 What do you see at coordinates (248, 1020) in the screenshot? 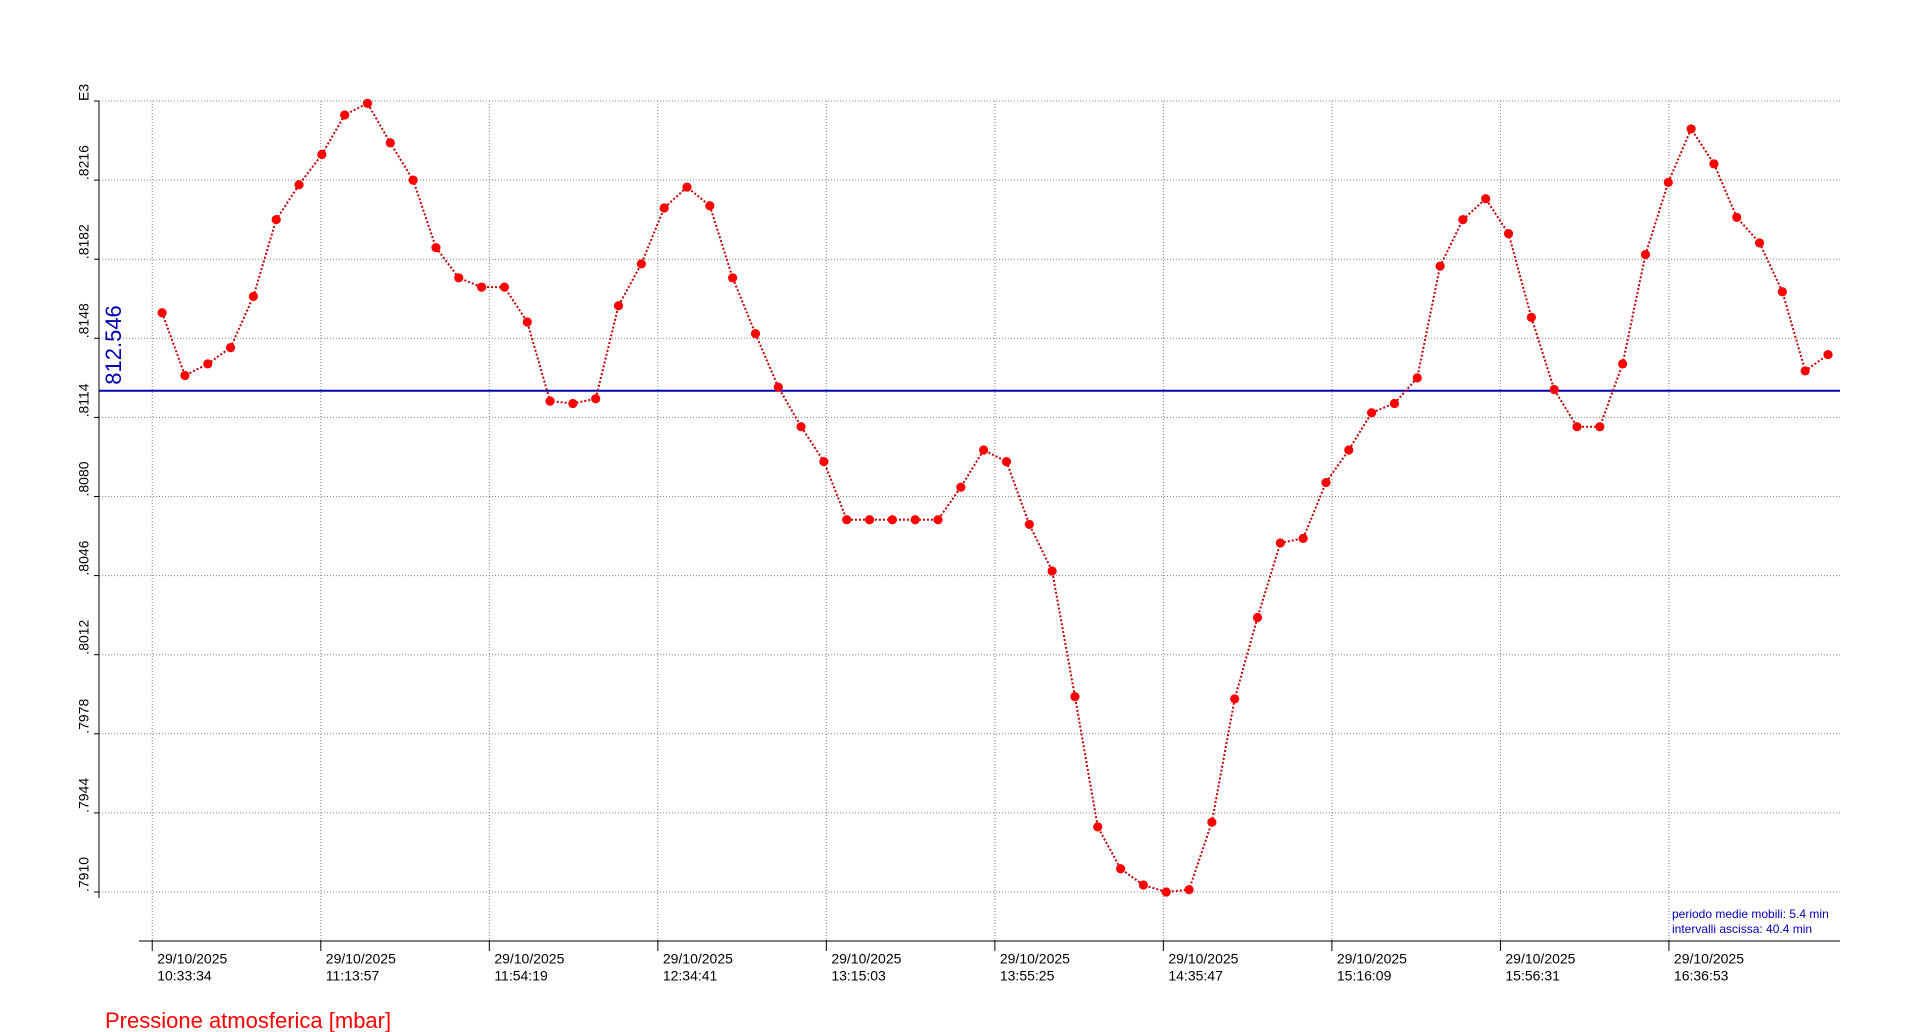
I see `legend-label: Pressione atmosferica [mbar]` at bounding box center [248, 1020].